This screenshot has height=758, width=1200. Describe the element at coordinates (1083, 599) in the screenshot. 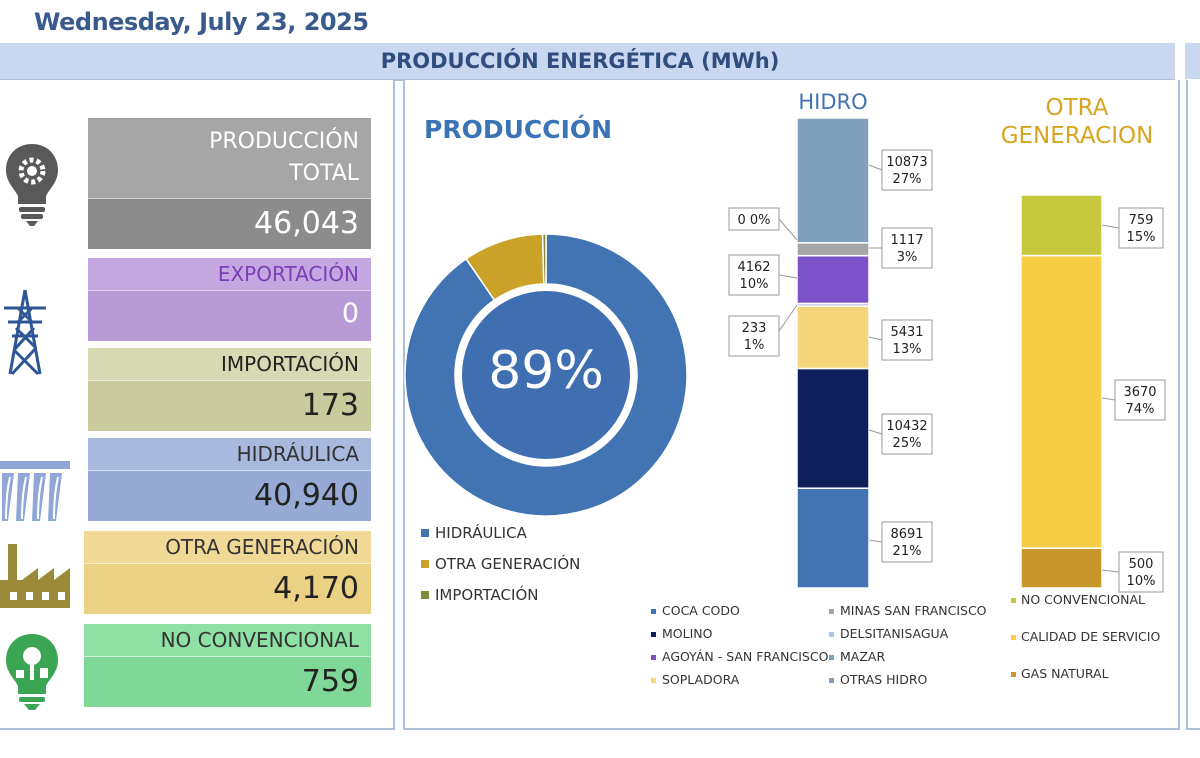

I see `legend-label: NO CONVENCIONAL` at that location.